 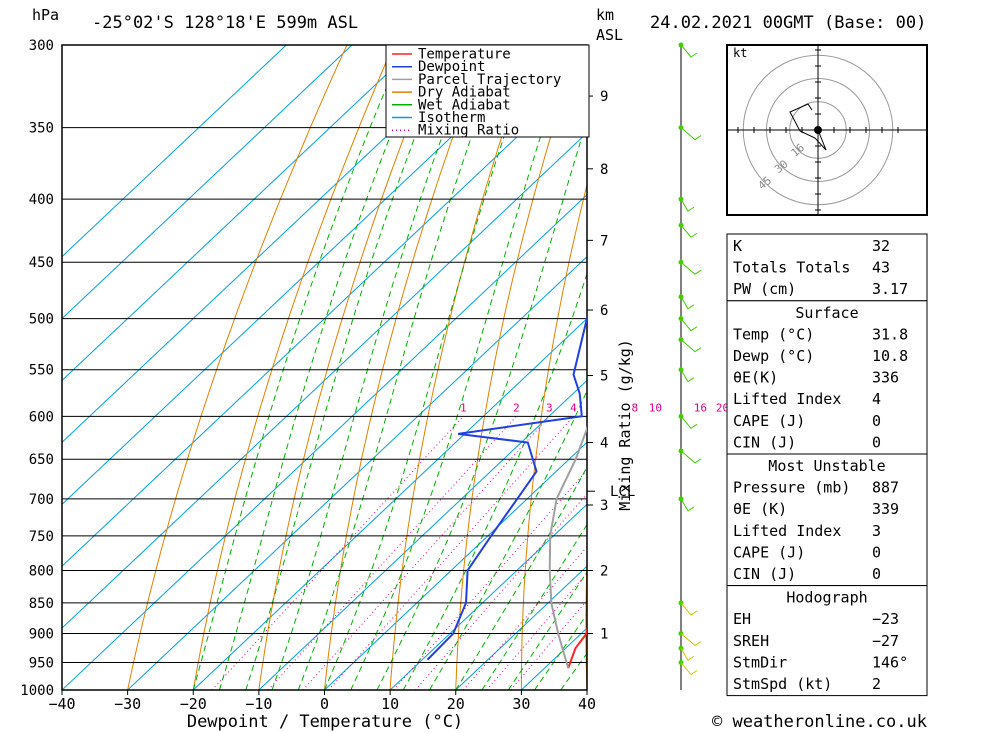 I want to click on pressure-tick-label: 600, so click(x=41, y=417).